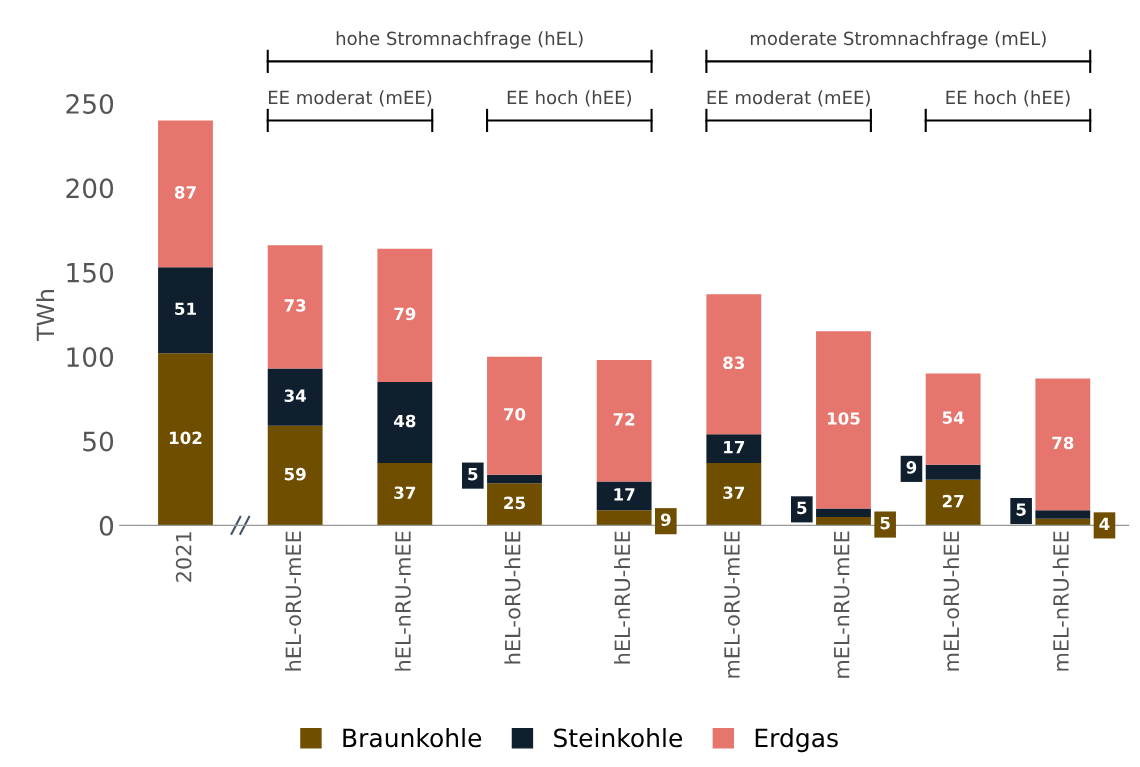 The image size is (1140, 767). Describe the element at coordinates (106, 525) in the screenshot. I see `y-tick-label: 0` at that location.